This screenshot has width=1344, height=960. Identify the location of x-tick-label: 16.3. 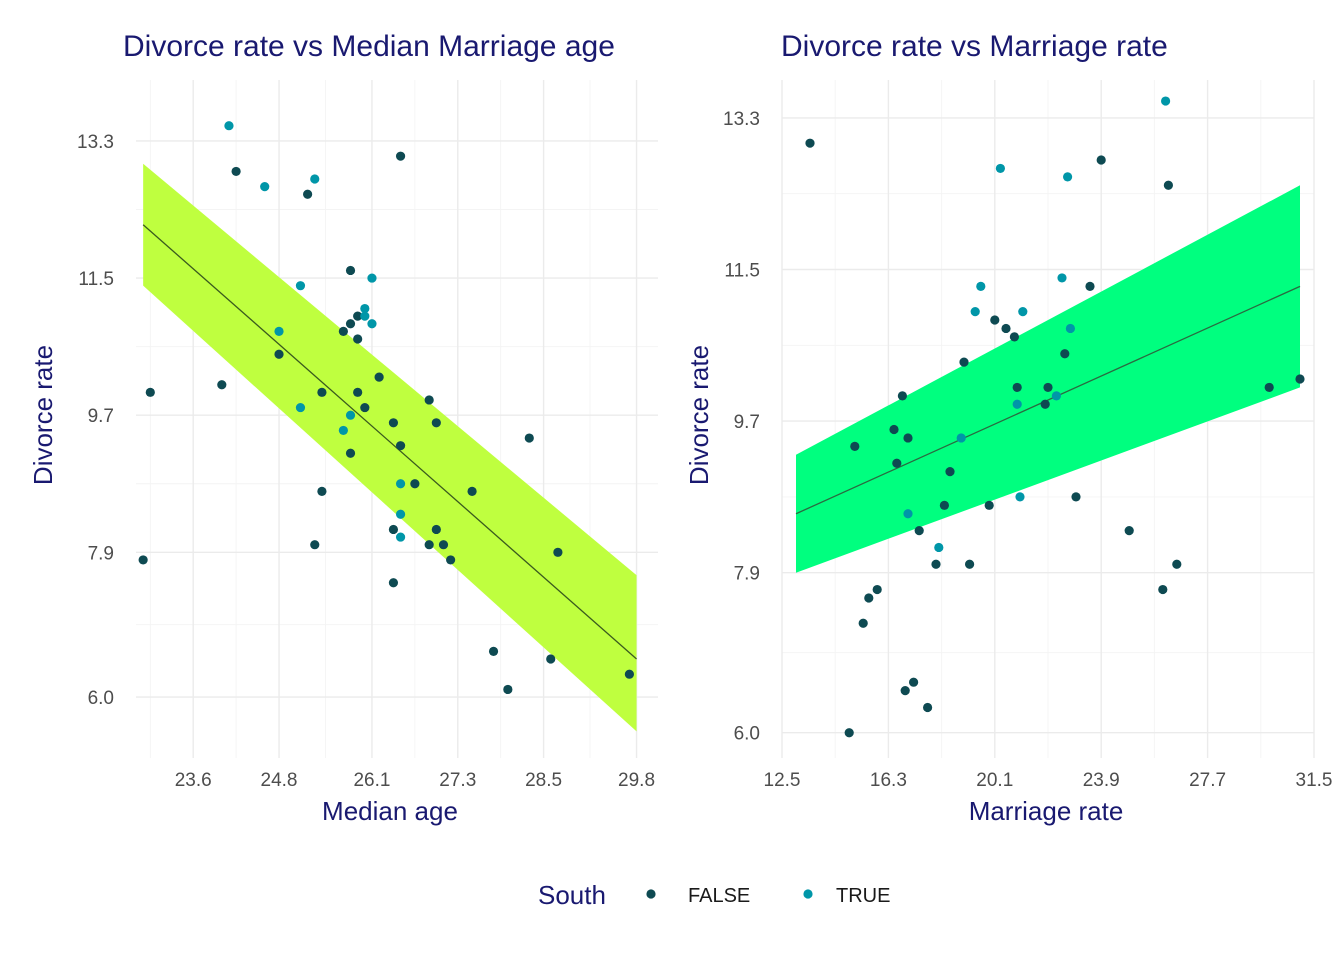
(888, 780).